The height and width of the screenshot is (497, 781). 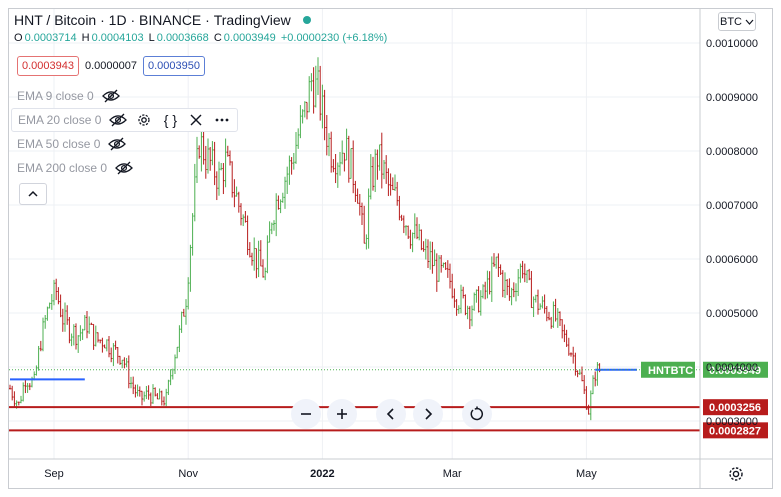 I want to click on open-value: 0.0003714, so click(x=50, y=38).